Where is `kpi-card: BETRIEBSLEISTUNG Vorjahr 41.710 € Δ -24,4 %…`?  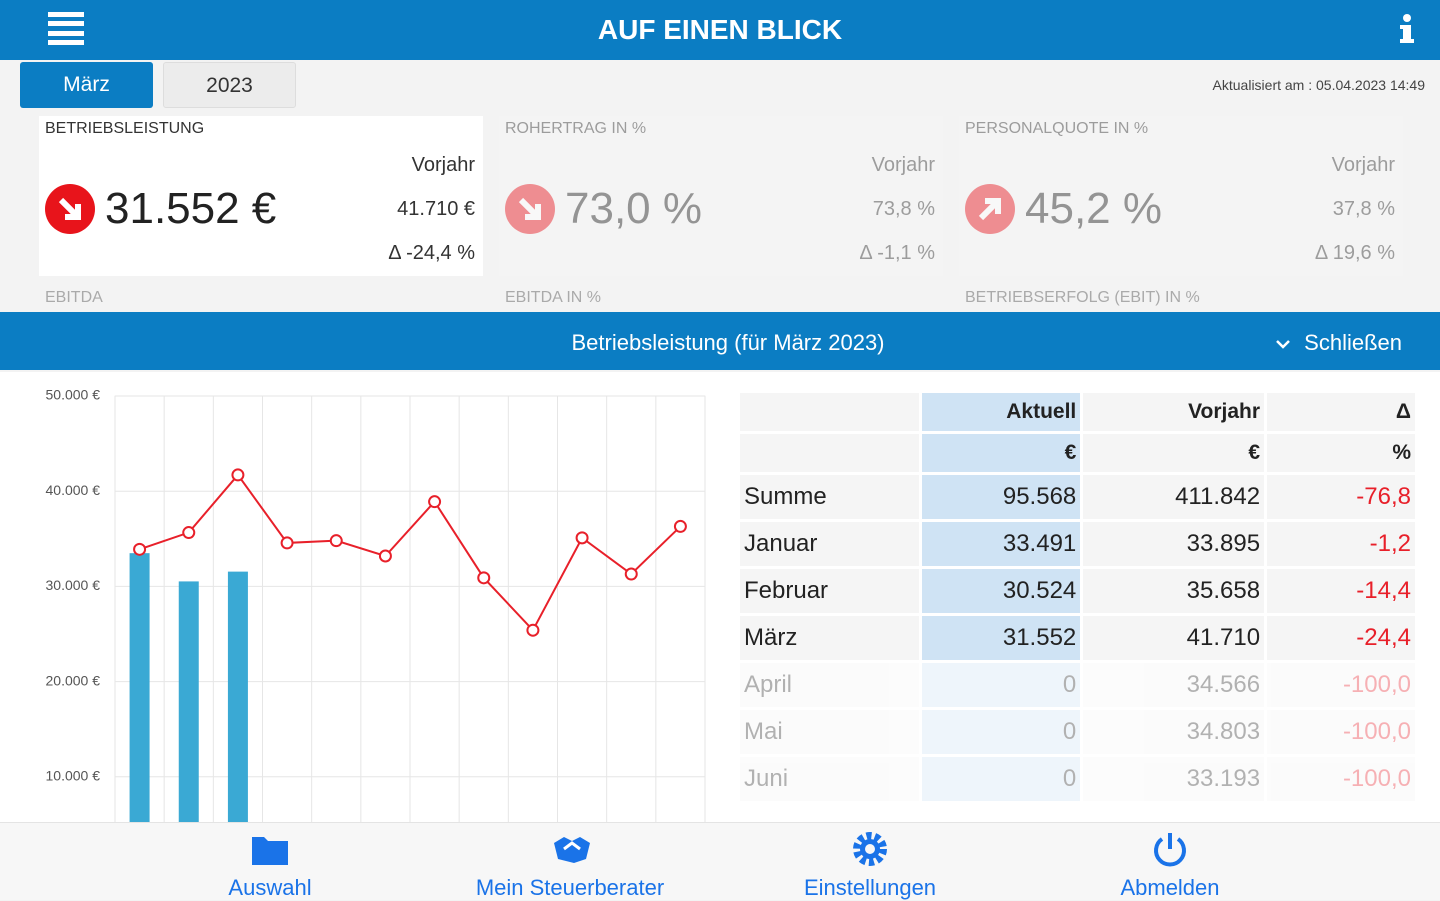
kpi-card: BETRIEBSLEISTUNG Vorjahr 41.710 € Δ -24,4 %… is located at coordinates (261, 196).